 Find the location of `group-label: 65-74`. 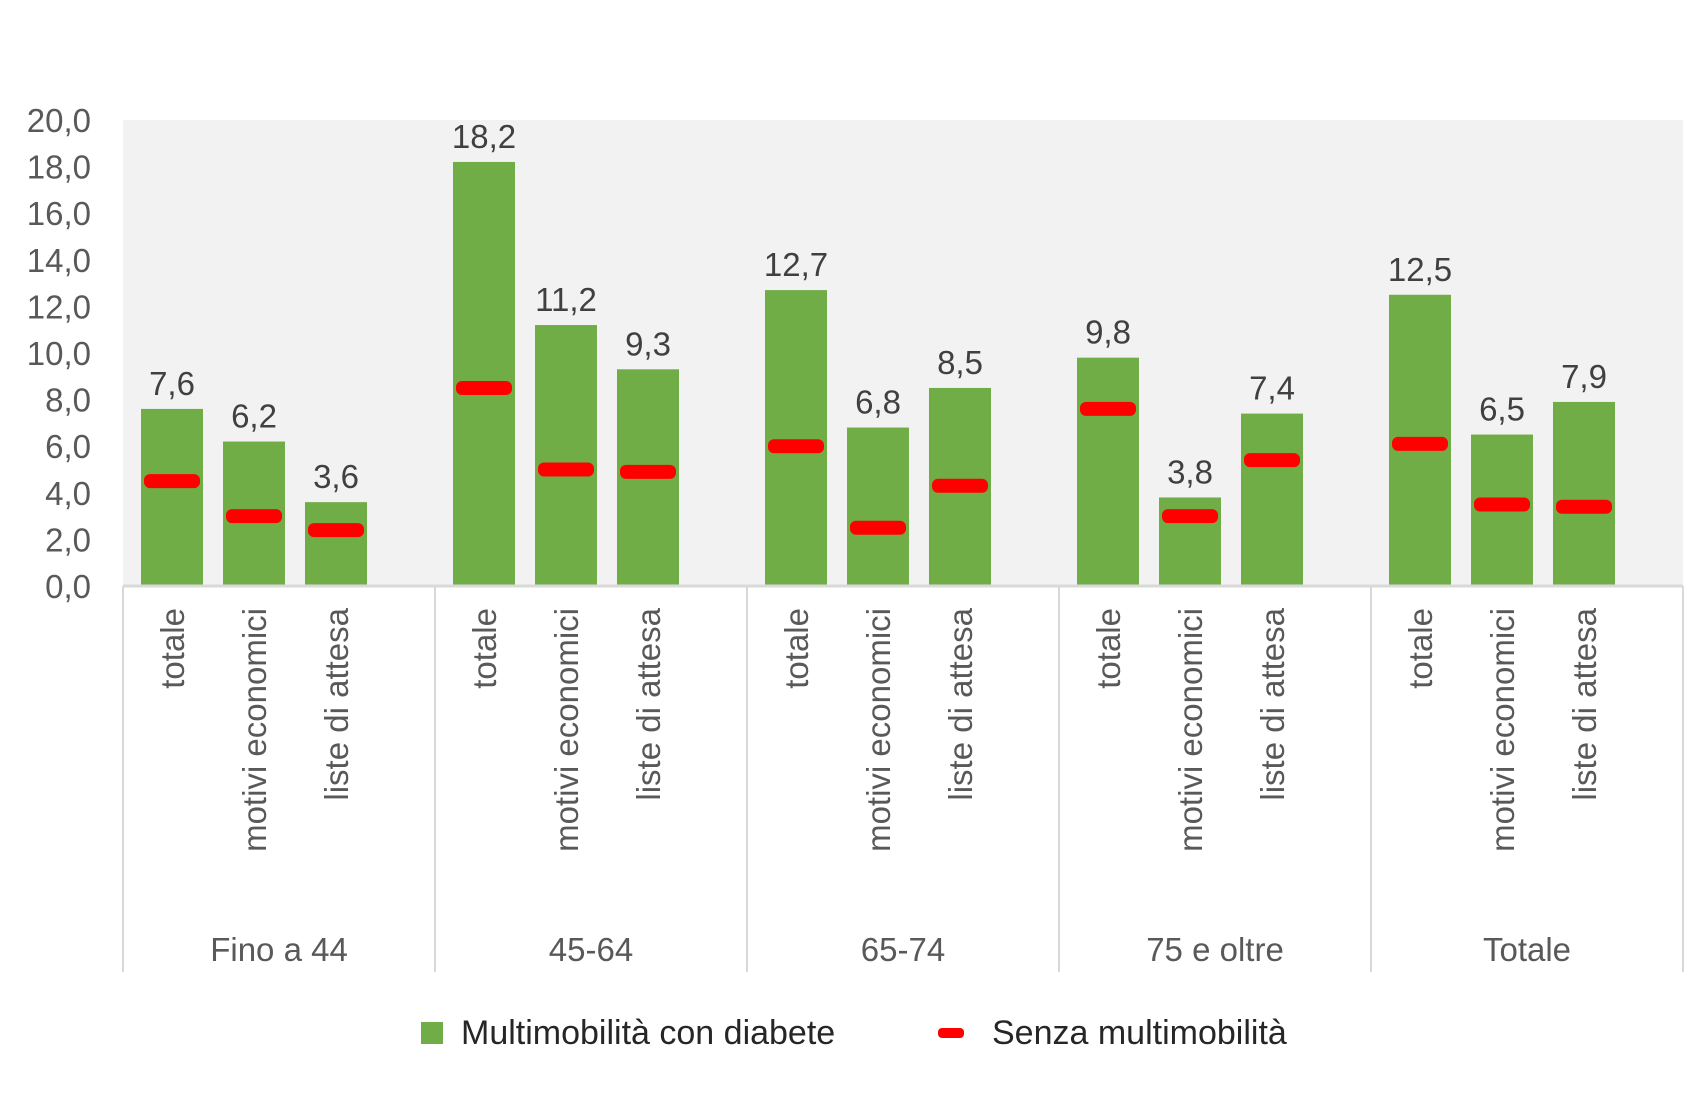

group-label: 65-74 is located at coordinates (903, 949).